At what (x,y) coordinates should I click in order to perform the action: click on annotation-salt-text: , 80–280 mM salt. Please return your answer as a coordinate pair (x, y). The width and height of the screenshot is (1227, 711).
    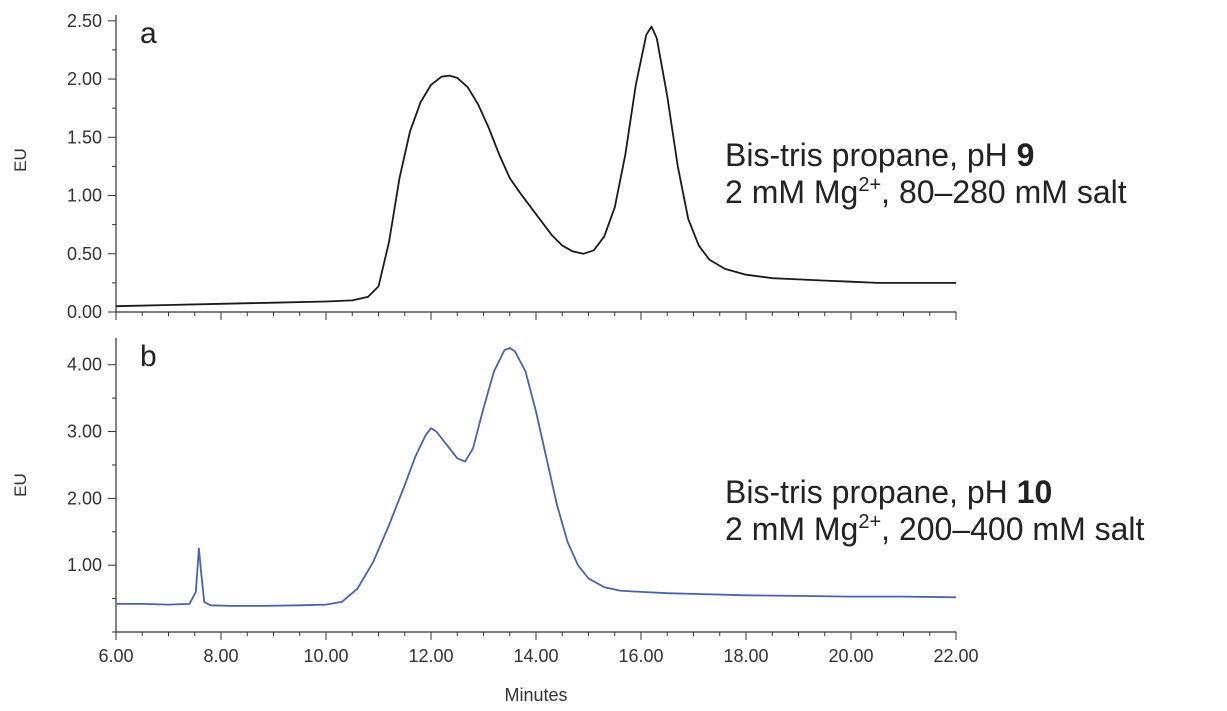
    Looking at the image, I should click on (1004, 192).